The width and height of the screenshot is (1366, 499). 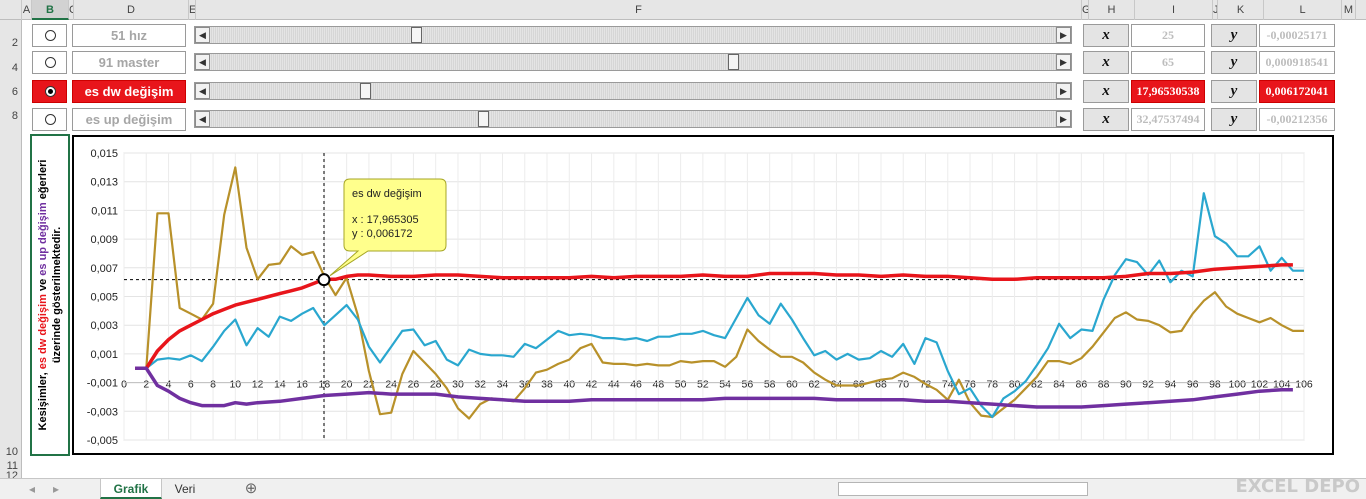 What do you see at coordinates (683, 488) in the screenshot?
I see `sheet-tabs-bar: ◂ ▸ Grafik Veri ⊕` at bounding box center [683, 488].